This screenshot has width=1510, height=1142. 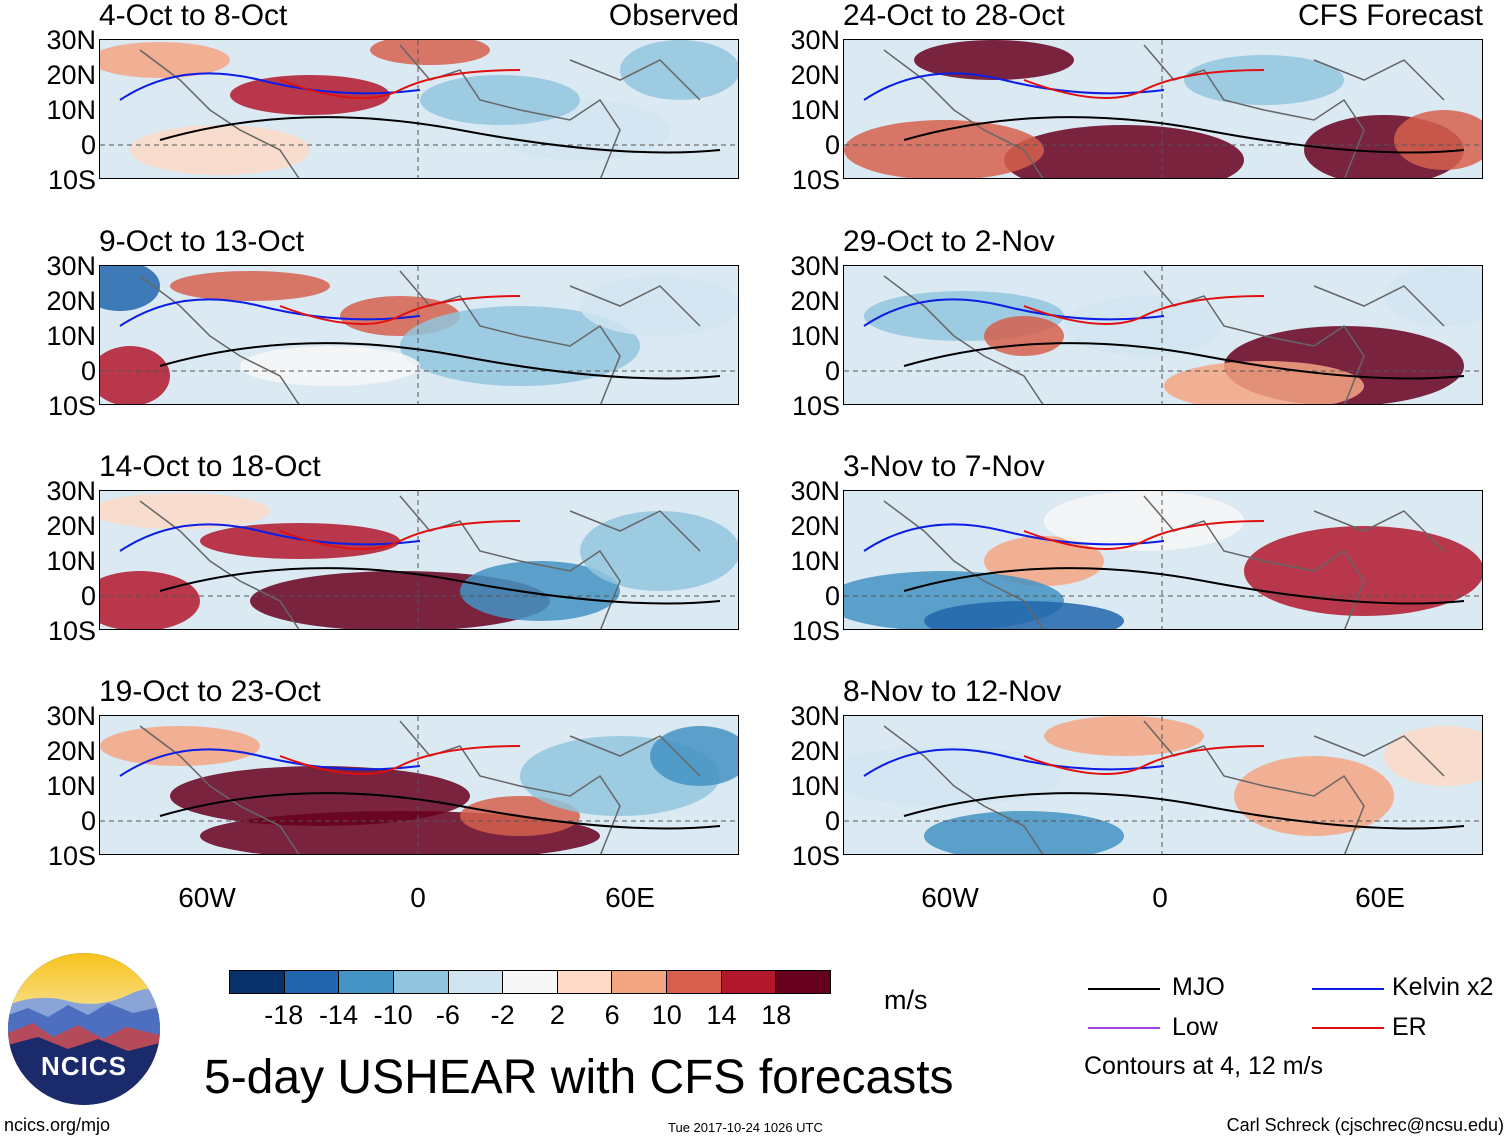 I want to click on main-title: 5-day USHEAR with CFS forecasts, so click(x=579, y=1077).